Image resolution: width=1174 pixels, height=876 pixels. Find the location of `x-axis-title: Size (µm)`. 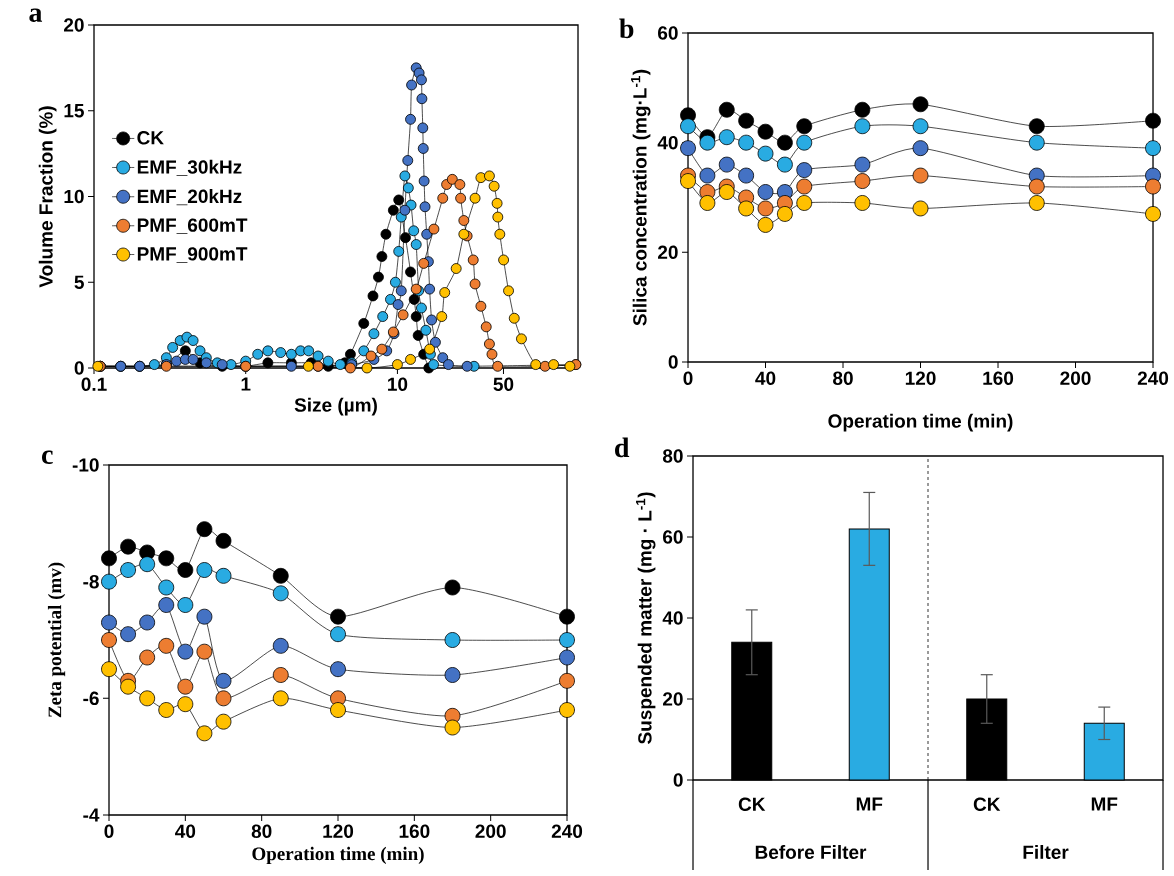

x-axis-title: Size (µm) is located at coordinates (335, 406).